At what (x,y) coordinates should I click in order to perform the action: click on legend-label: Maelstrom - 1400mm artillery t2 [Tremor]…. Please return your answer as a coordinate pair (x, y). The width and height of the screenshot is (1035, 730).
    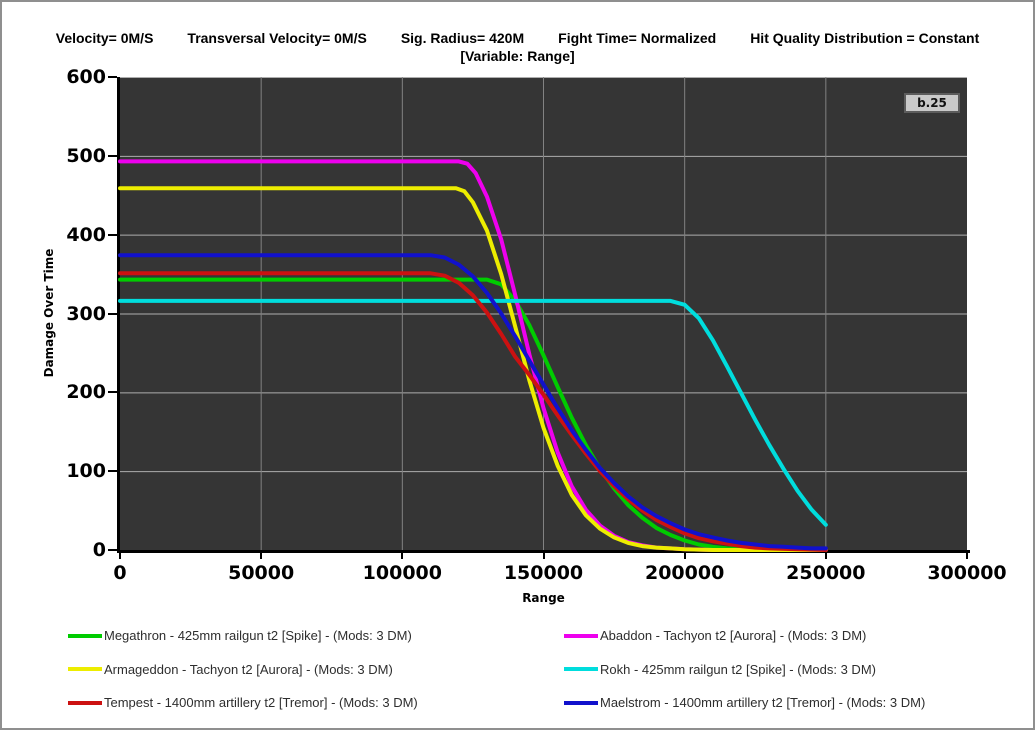
    Looking at the image, I should click on (763, 702).